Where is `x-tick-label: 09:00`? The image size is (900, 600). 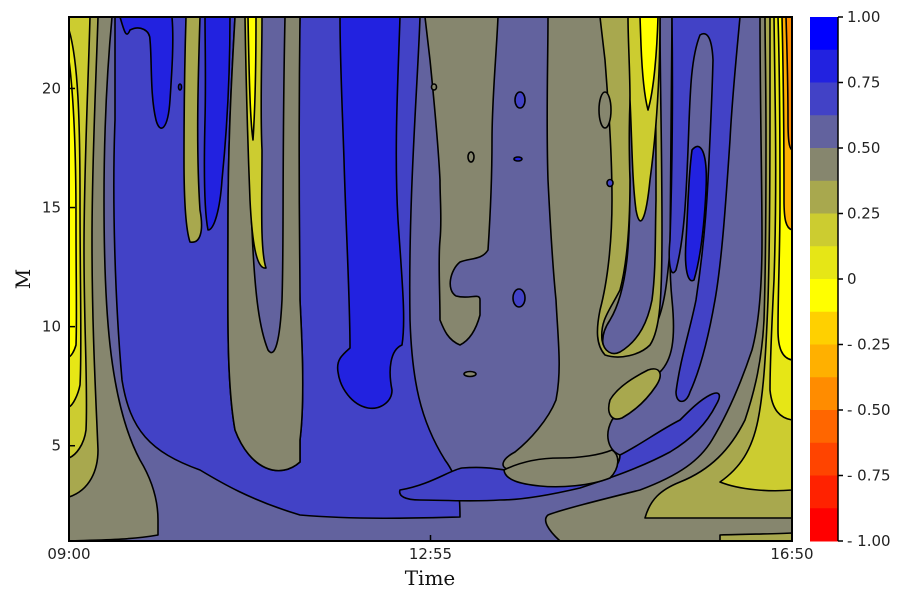
x-tick-label: 09:00 is located at coordinates (68, 554).